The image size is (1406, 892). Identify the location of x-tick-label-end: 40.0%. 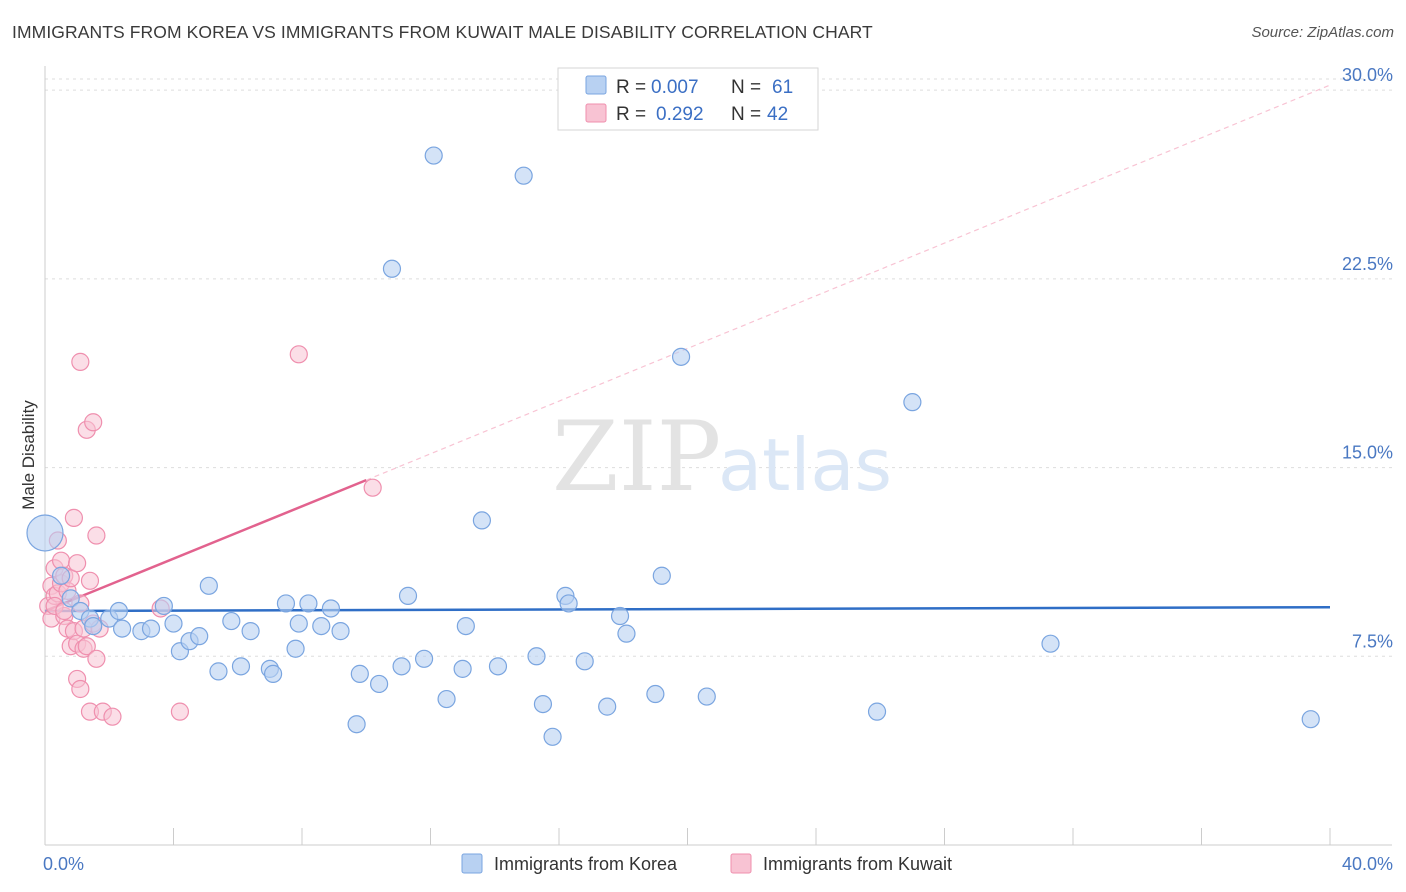
(1367, 864).